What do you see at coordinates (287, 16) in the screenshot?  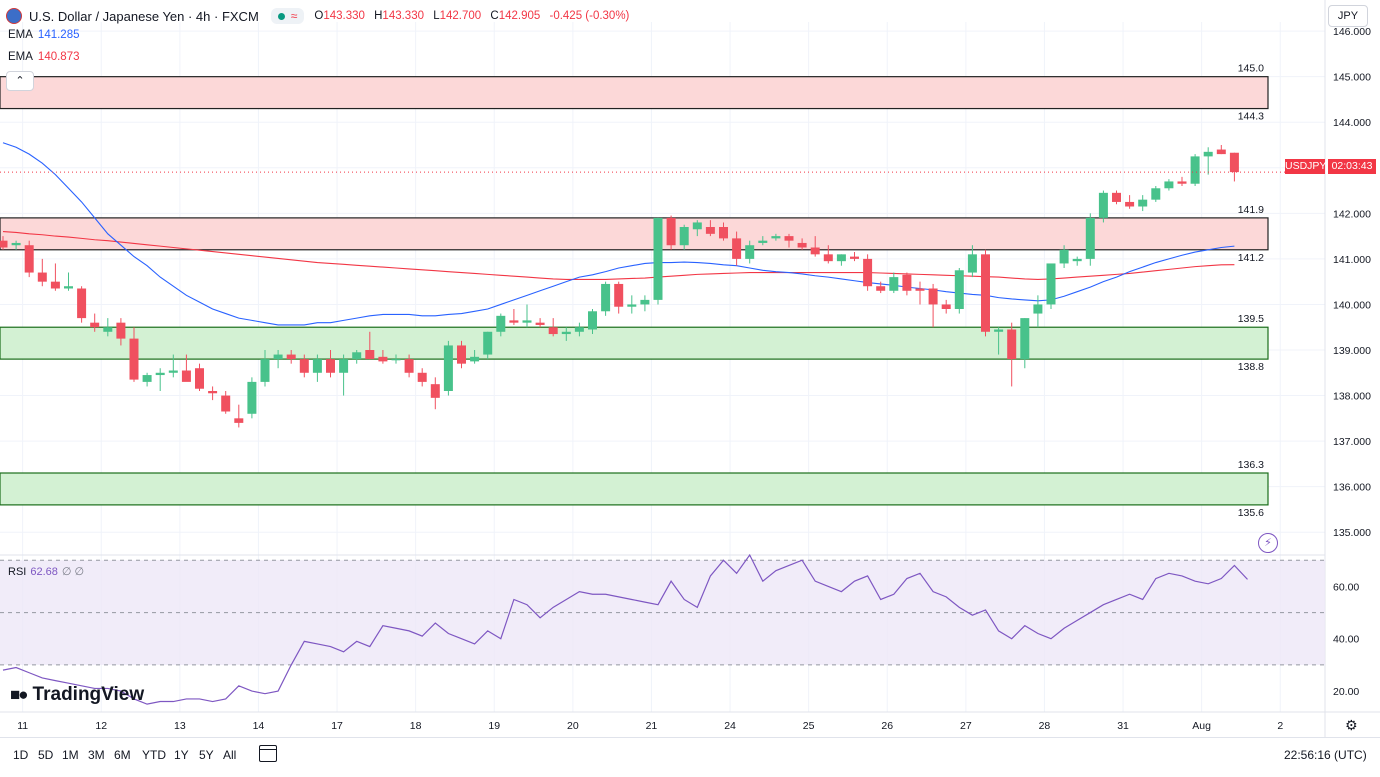 I see `market-status-pill: ≈` at bounding box center [287, 16].